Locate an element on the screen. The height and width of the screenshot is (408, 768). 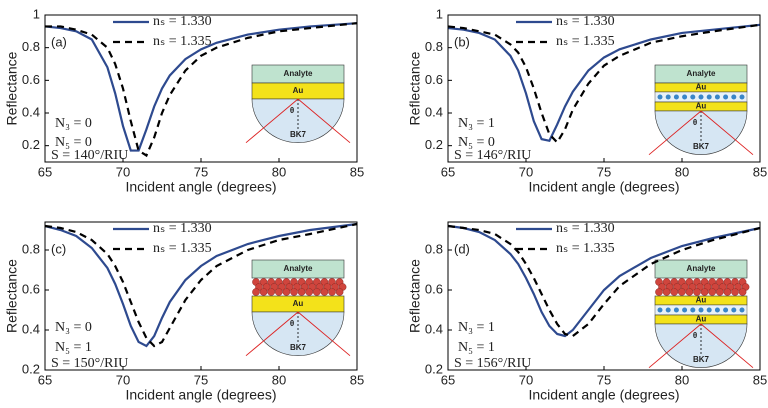
annotation: (a) is located at coordinates (59, 41).